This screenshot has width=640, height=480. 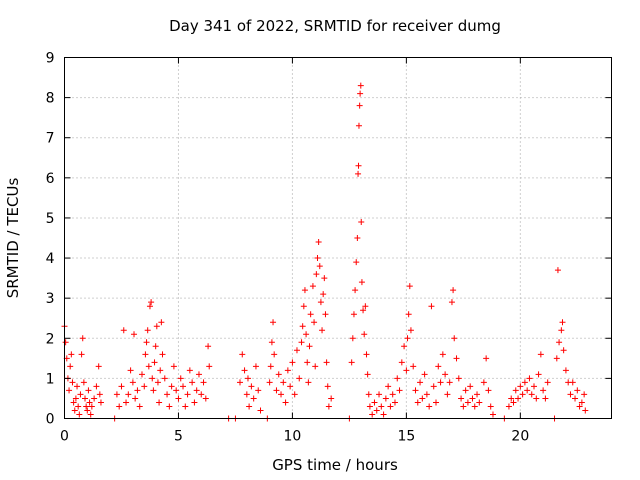 What do you see at coordinates (50, 179) in the screenshot?
I see `y-tick-label: 6` at bounding box center [50, 179].